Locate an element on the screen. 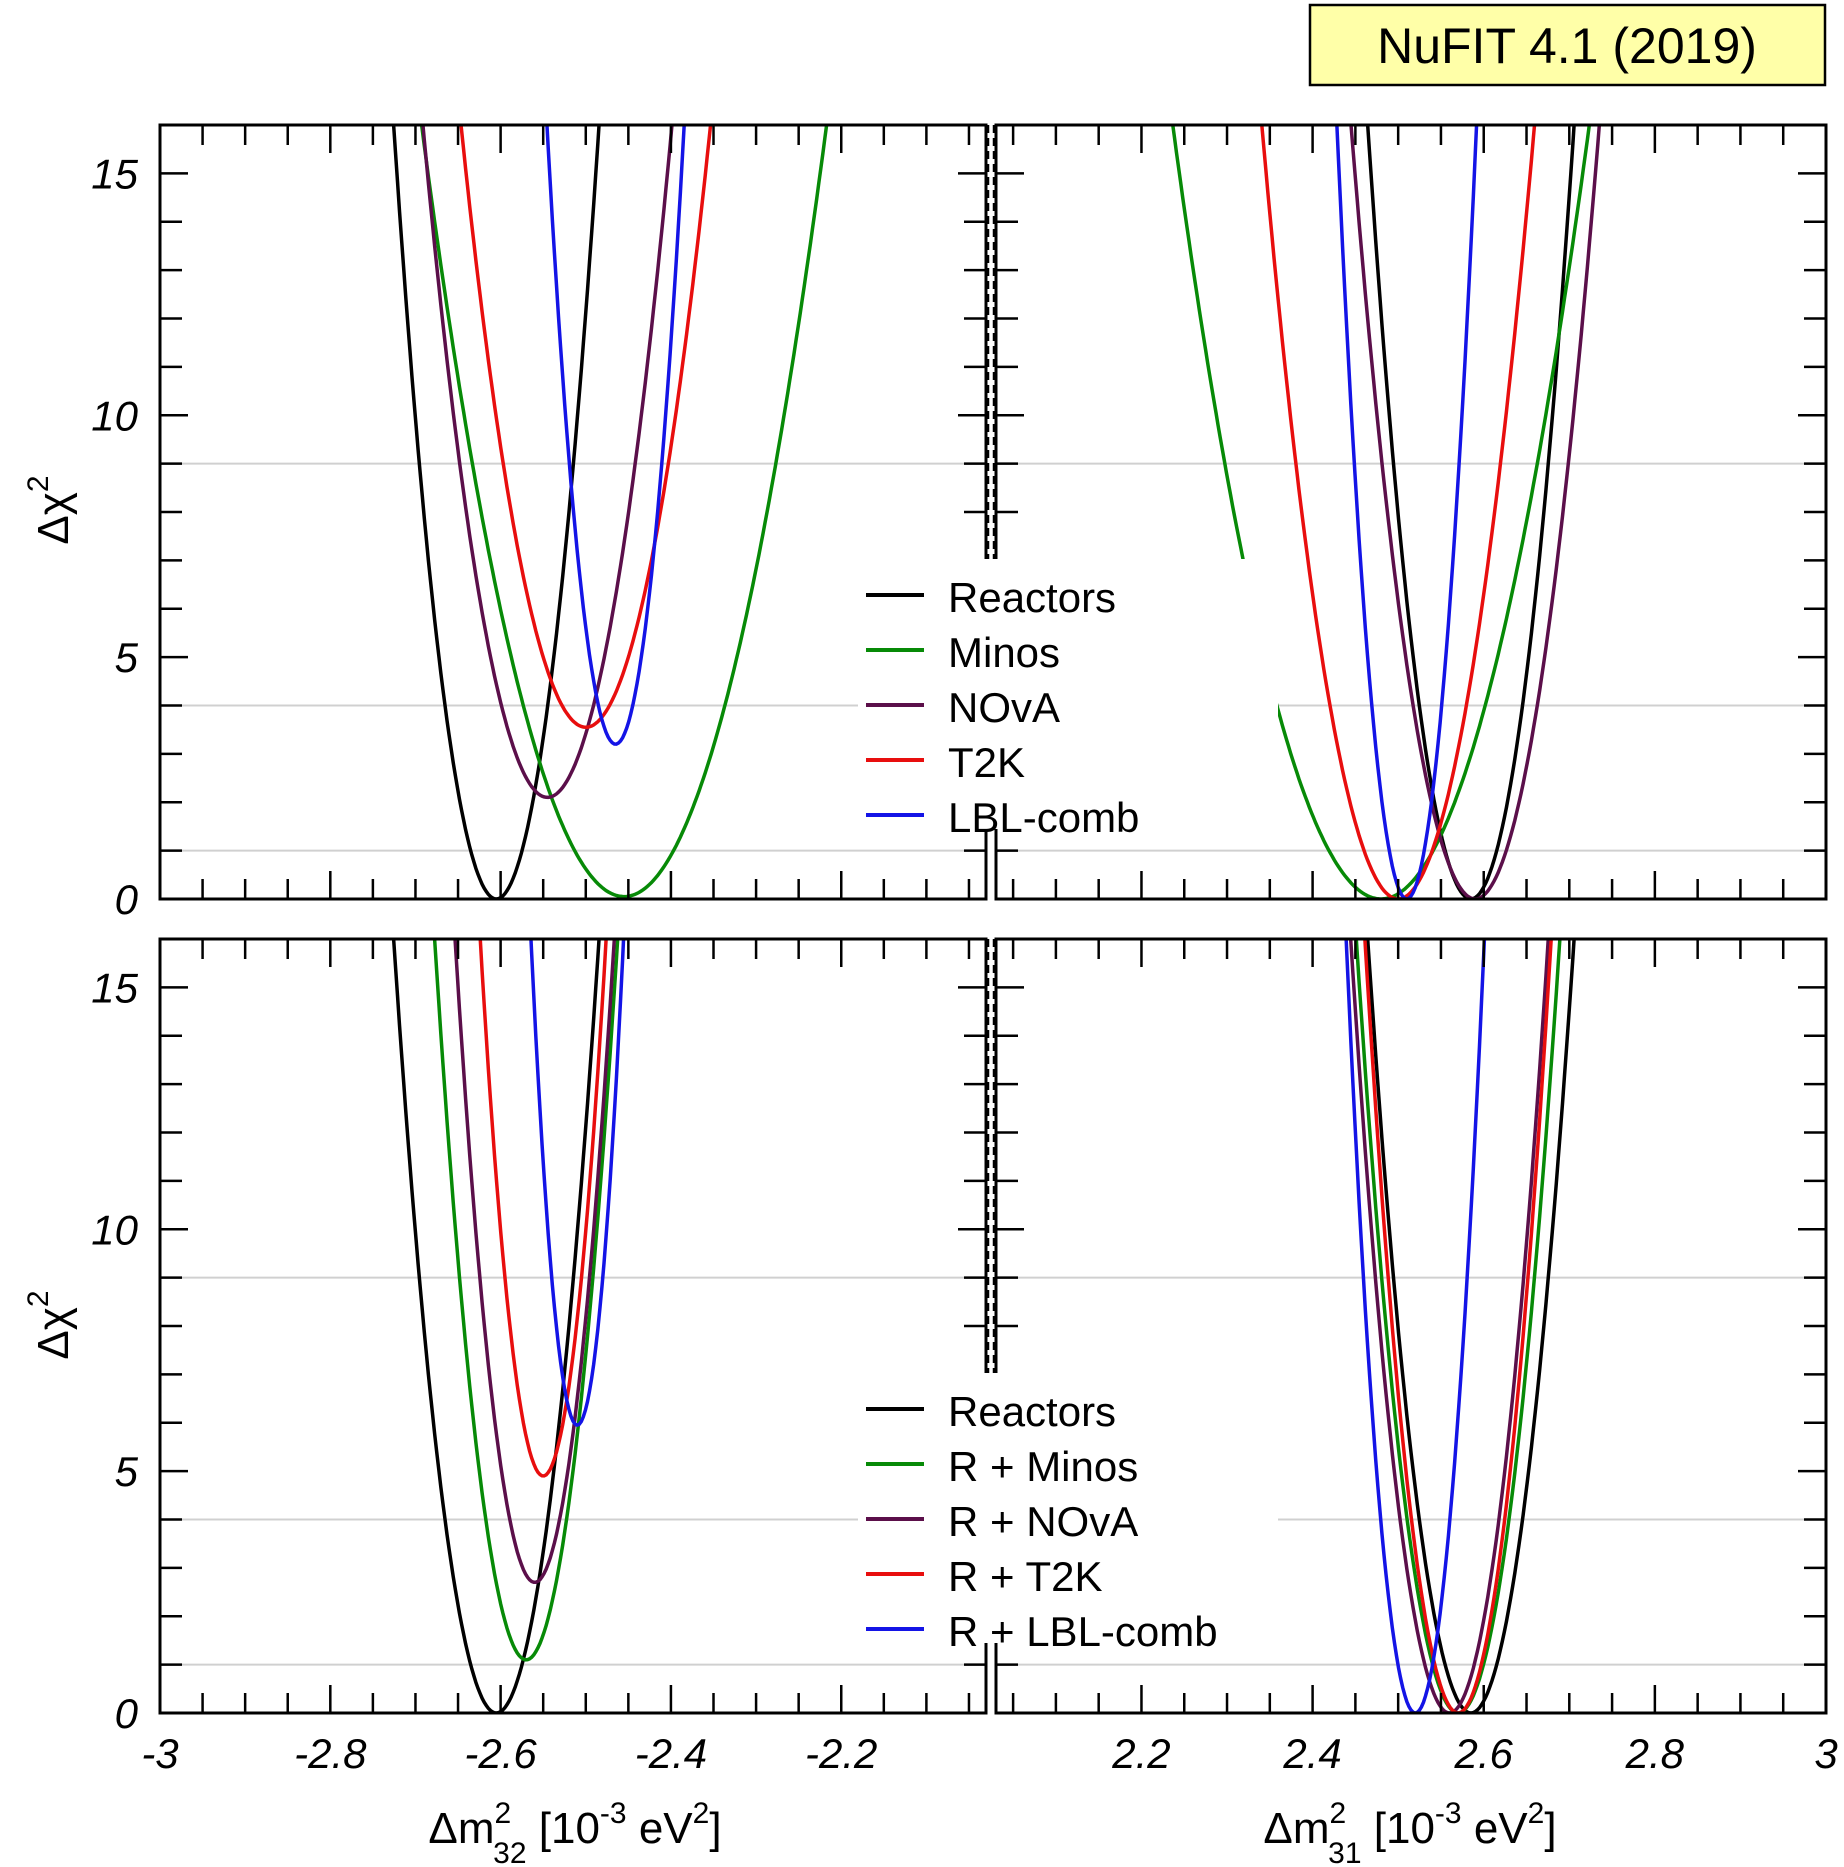 Image resolution: width=1844 pixels, height=1867 pixels. legend-label: R + LBL-comb is located at coordinates (1083, 1631).